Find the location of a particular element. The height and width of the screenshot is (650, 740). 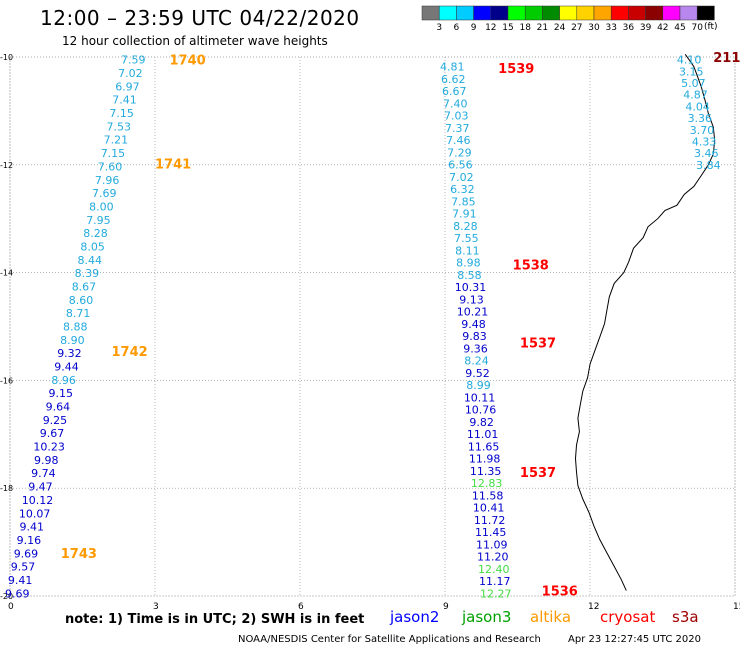

y-tick-label: -20 is located at coordinates (6, 596).